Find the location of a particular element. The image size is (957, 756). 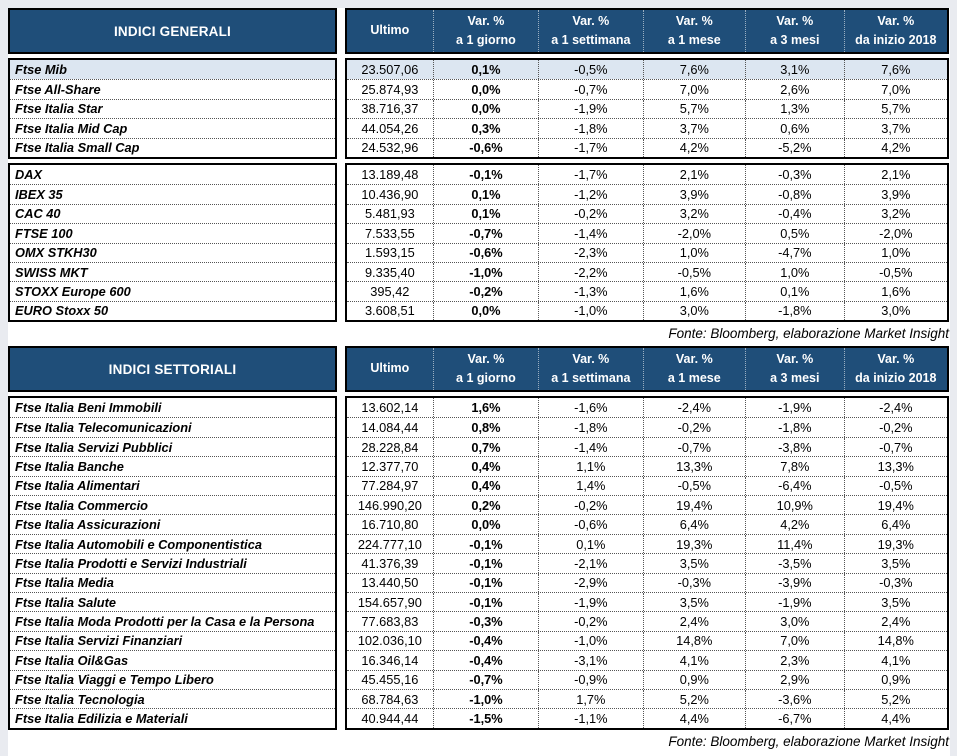

value-cell: -3,9% is located at coordinates (794, 582).